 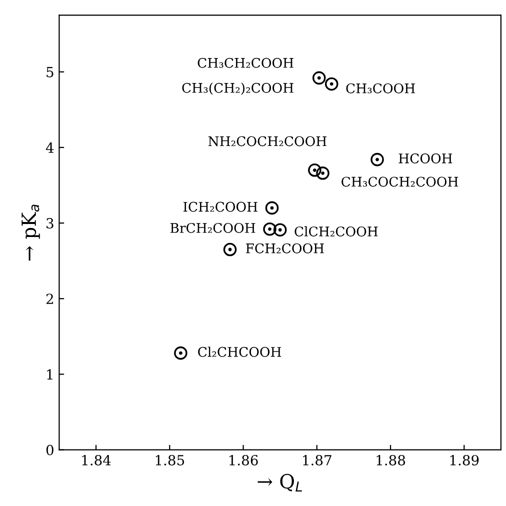 What do you see at coordinates (391, 460) in the screenshot?
I see `x-tick-label: 1.88` at bounding box center [391, 460].